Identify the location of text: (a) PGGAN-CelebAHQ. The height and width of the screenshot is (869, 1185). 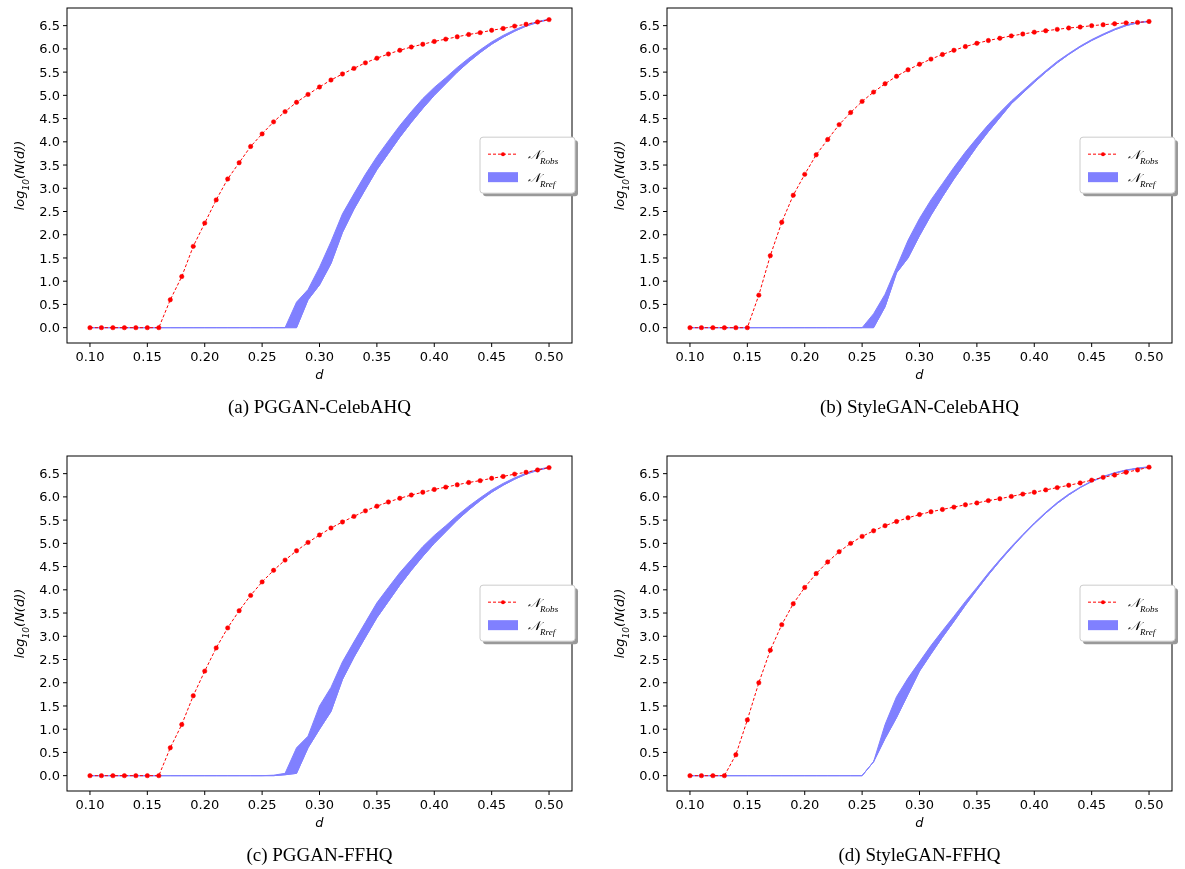
(319, 407).